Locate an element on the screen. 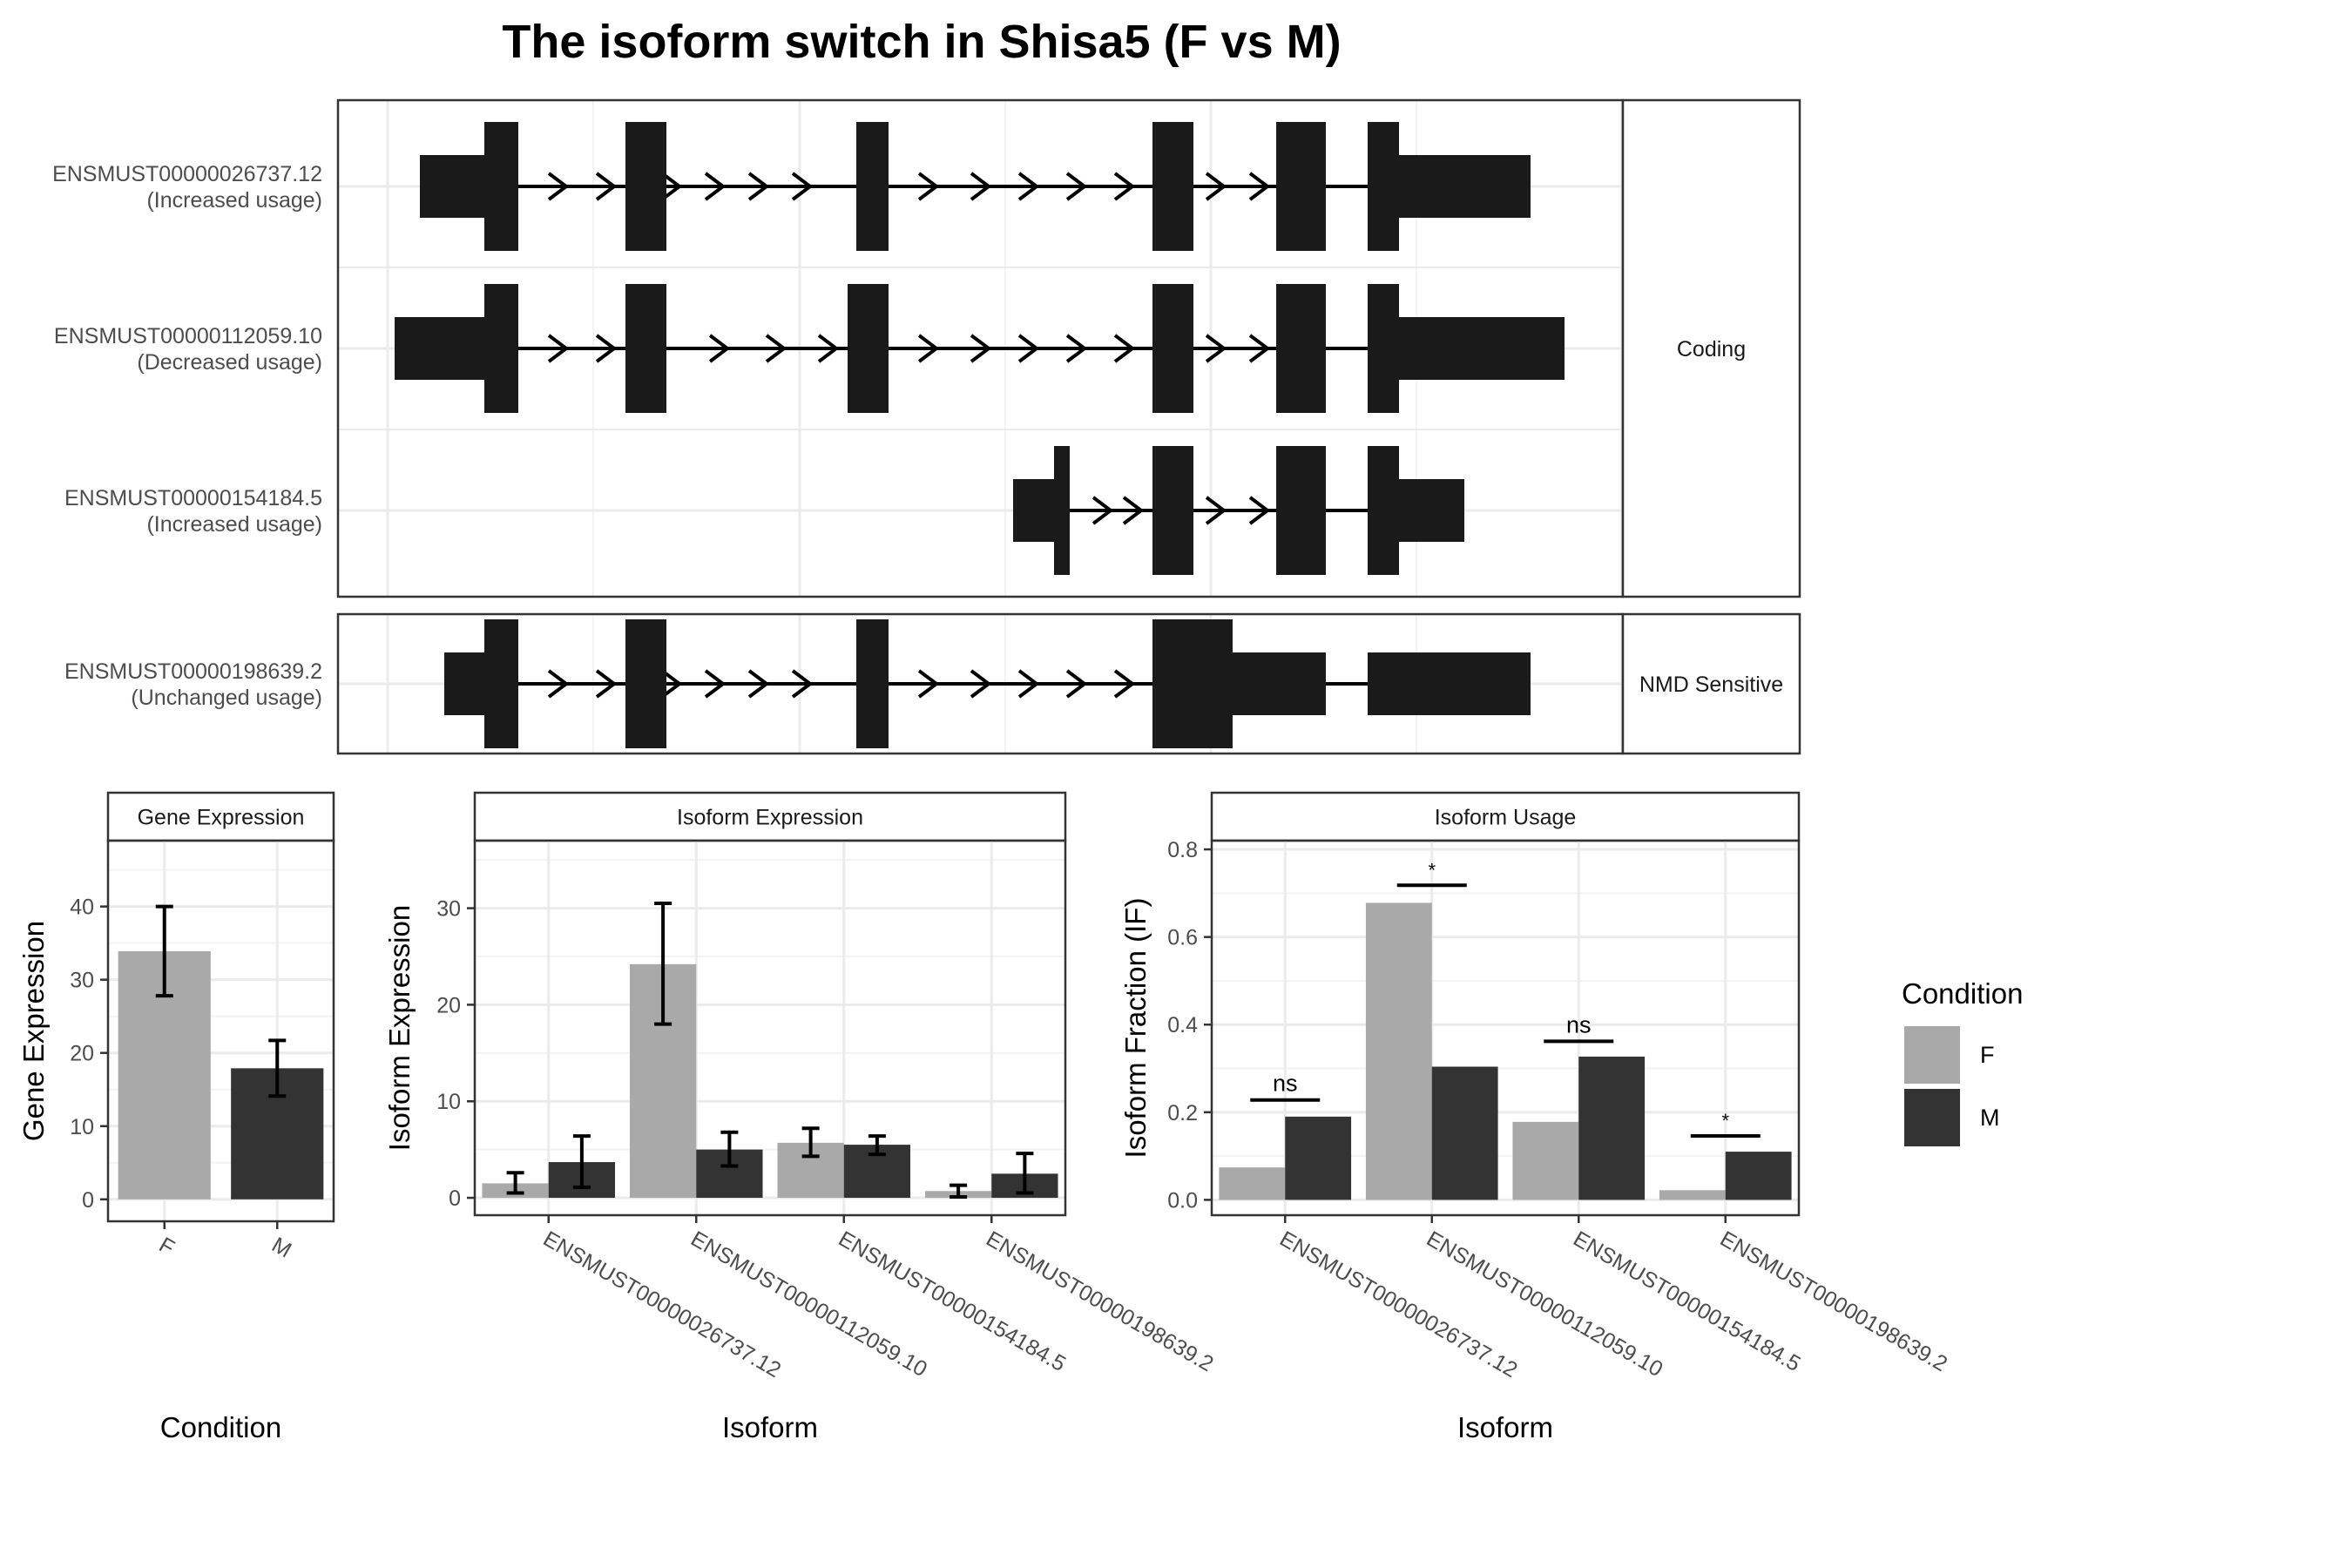 The width and height of the screenshot is (2352, 1568). x-tick-label: M is located at coordinates (281, 1248).